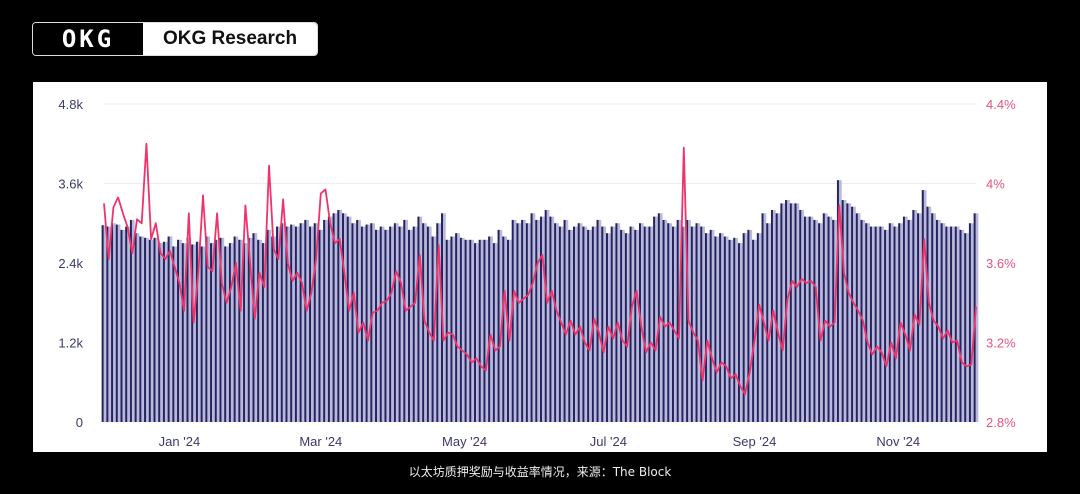  Describe the element at coordinates (608, 441) in the screenshot. I see `x-axis-tick-label: Jul '24` at that location.